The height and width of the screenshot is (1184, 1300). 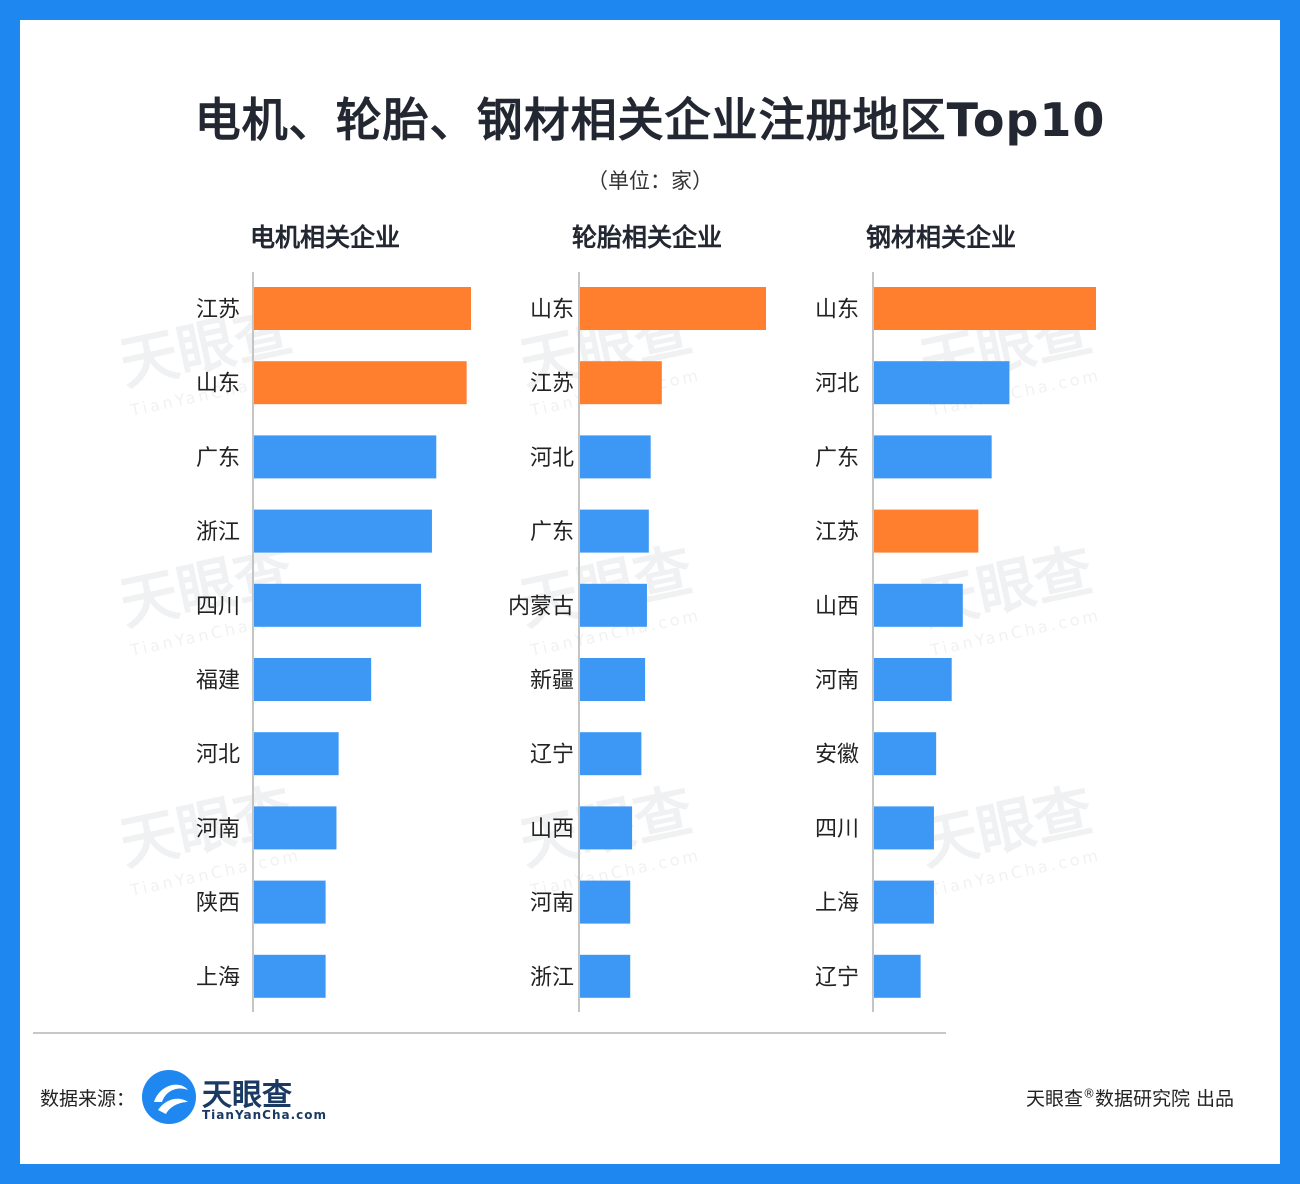 I want to click on source-label: 数据来源：, so click(x=88, y=1099).